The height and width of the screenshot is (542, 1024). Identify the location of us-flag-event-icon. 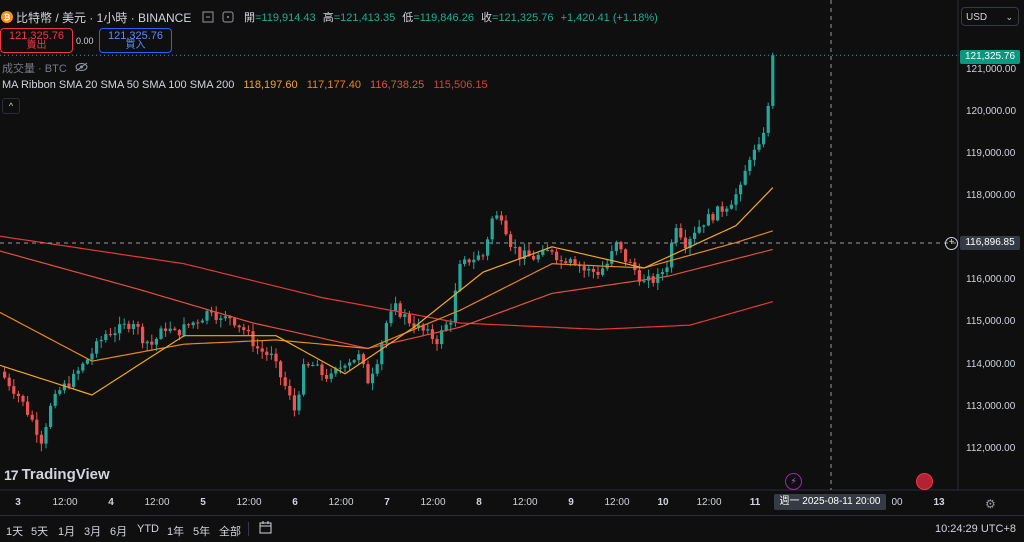
(924, 481).